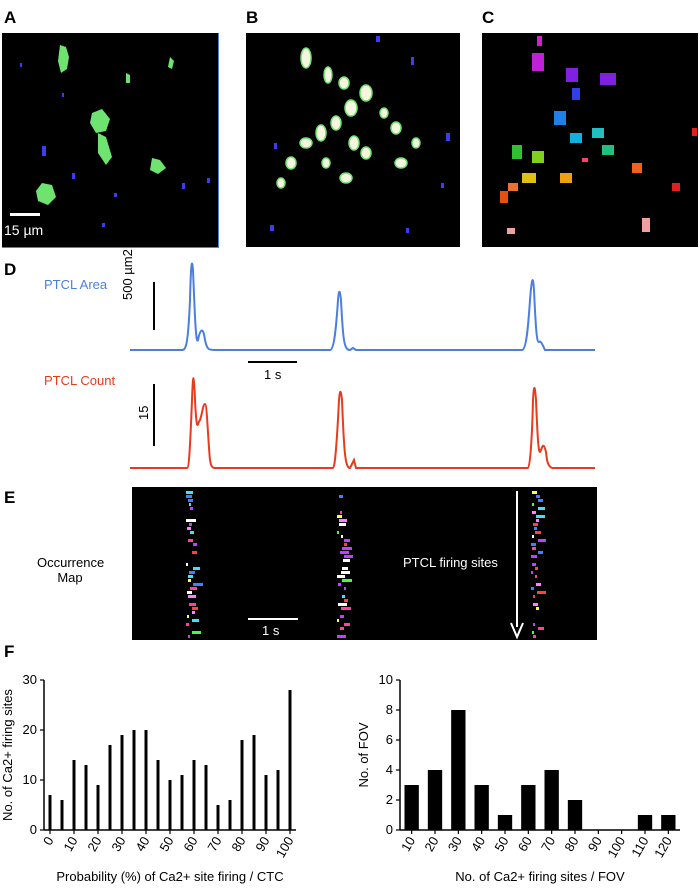 This screenshot has height=893, width=700. I want to click on panel-b-particles, so click(360, 134).